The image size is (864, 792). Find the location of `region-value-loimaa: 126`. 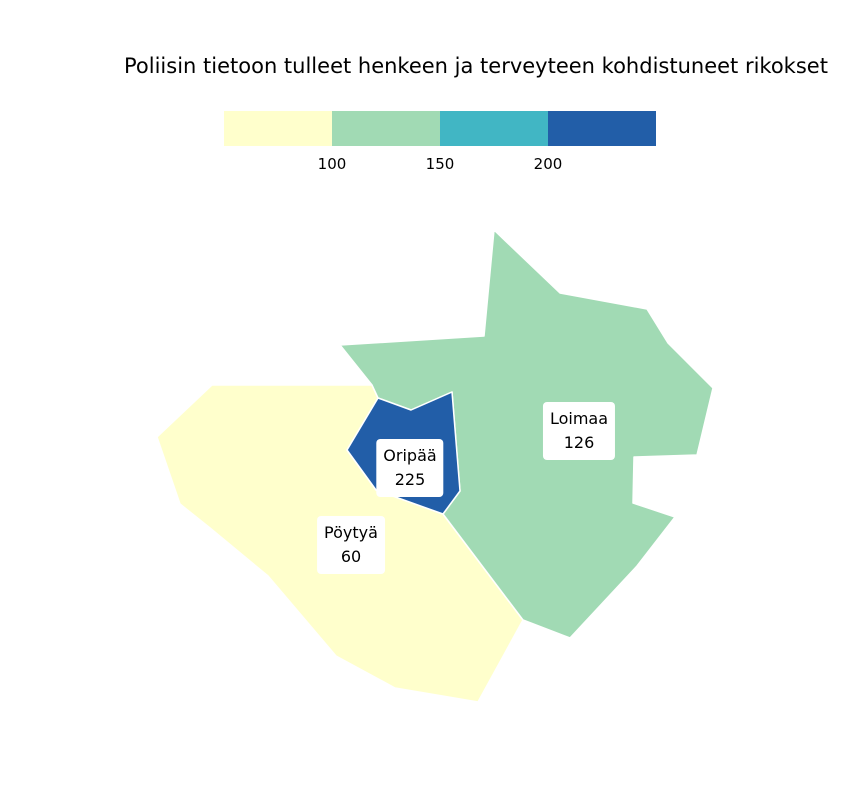

region-value-loimaa: 126 is located at coordinates (579, 442).